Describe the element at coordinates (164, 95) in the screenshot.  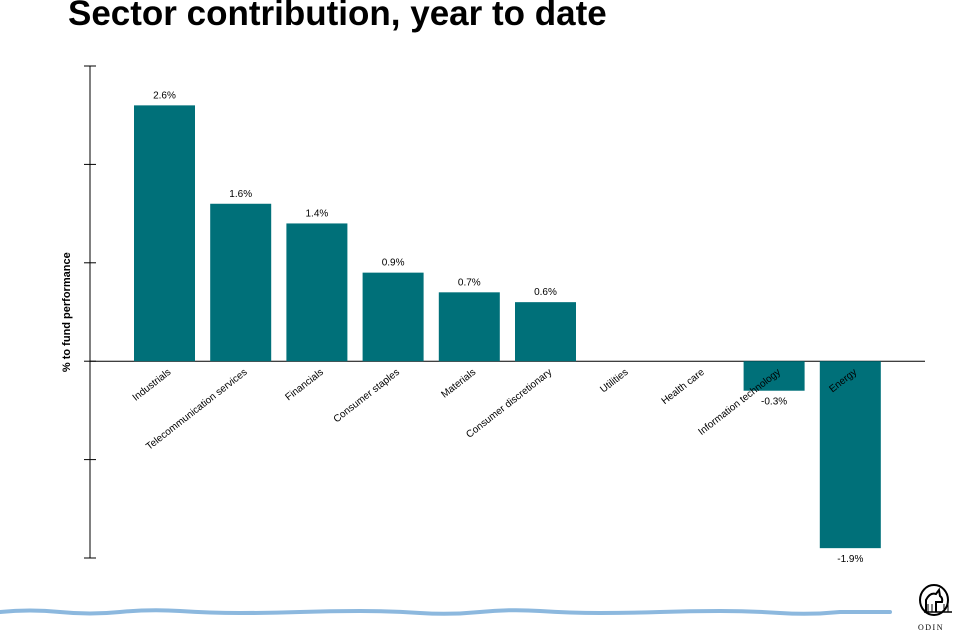
I see `data-label: 2.6%` at that location.